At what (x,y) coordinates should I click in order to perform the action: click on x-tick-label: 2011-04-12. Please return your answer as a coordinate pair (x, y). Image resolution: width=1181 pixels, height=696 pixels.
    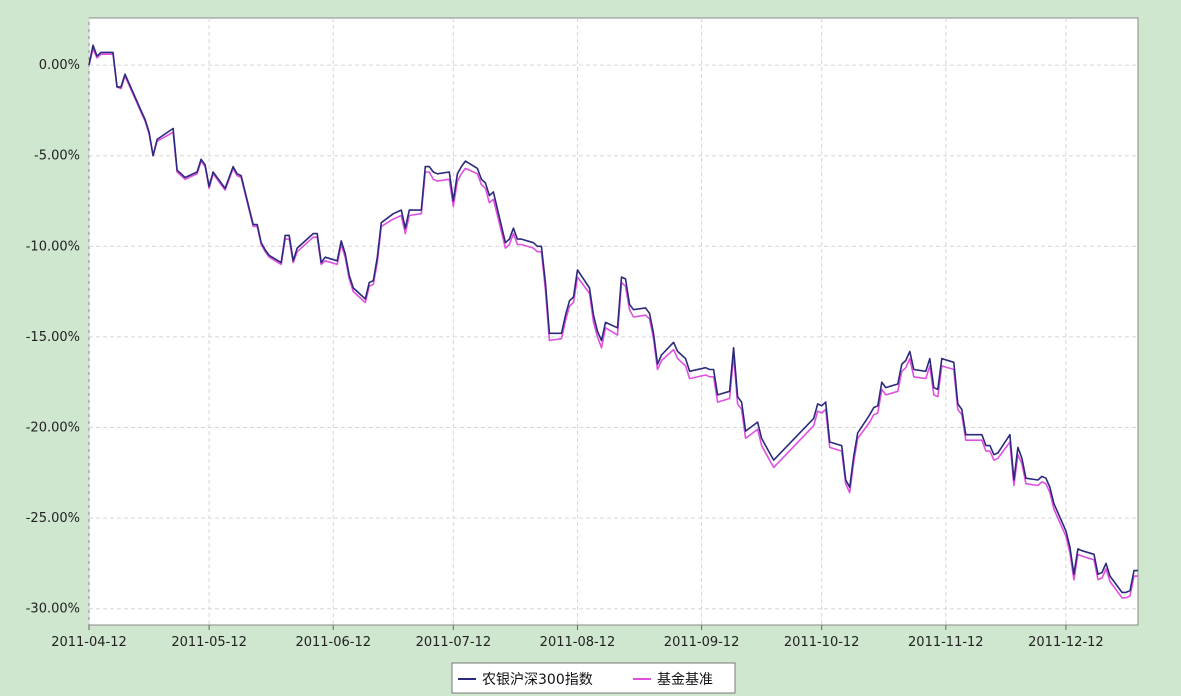
    Looking at the image, I should click on (89, 642).